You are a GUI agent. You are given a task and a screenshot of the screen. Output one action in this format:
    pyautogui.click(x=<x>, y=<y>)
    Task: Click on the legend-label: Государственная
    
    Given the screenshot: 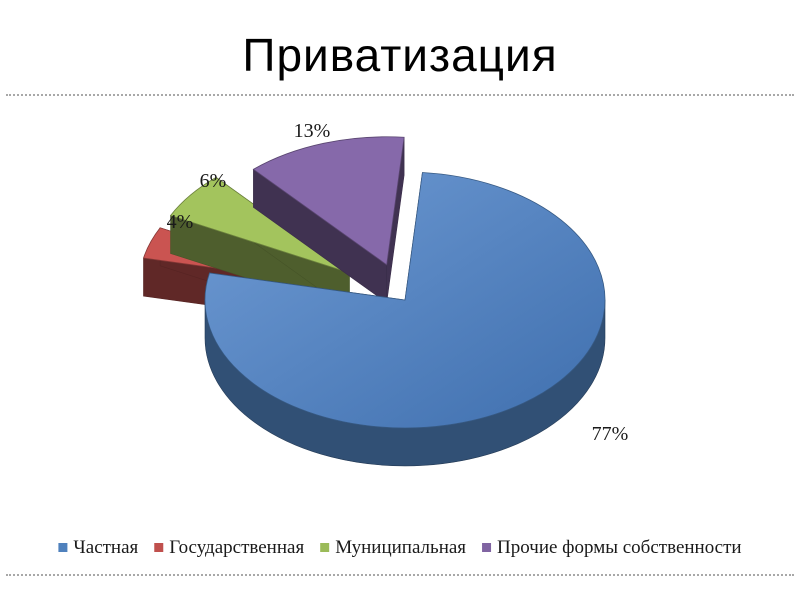 What is the action you would take?
    pyautogui.click(x=236, y=547)
    